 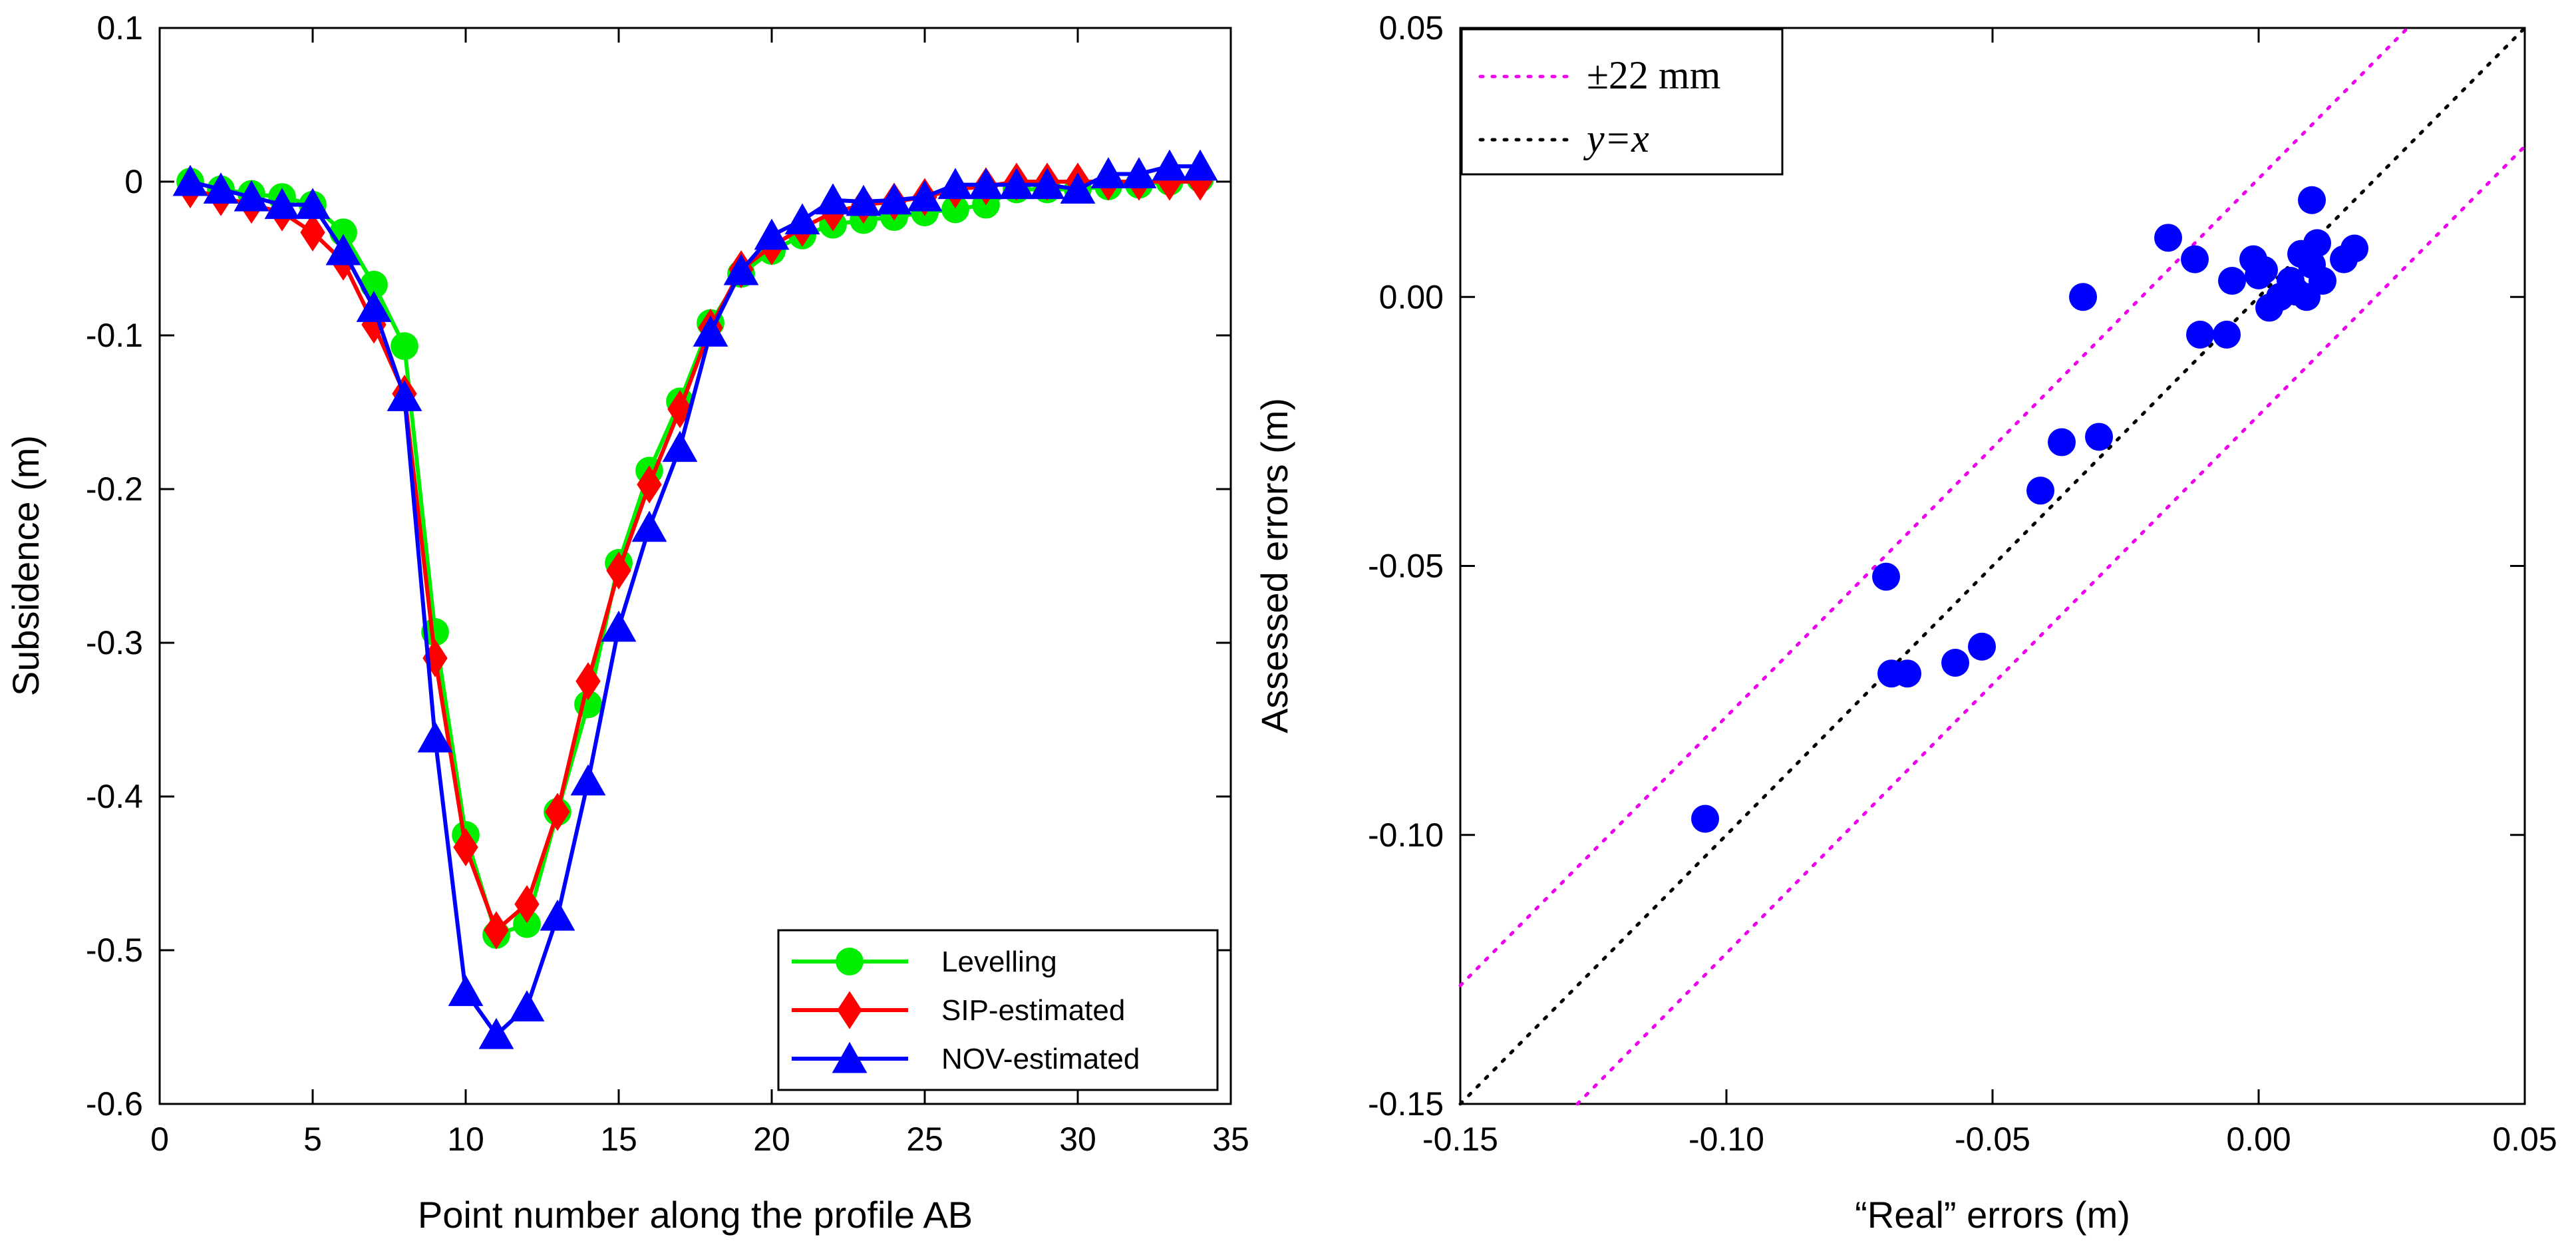 I want to click on left-y-tick-label: 0, so click(x=133, y=181).